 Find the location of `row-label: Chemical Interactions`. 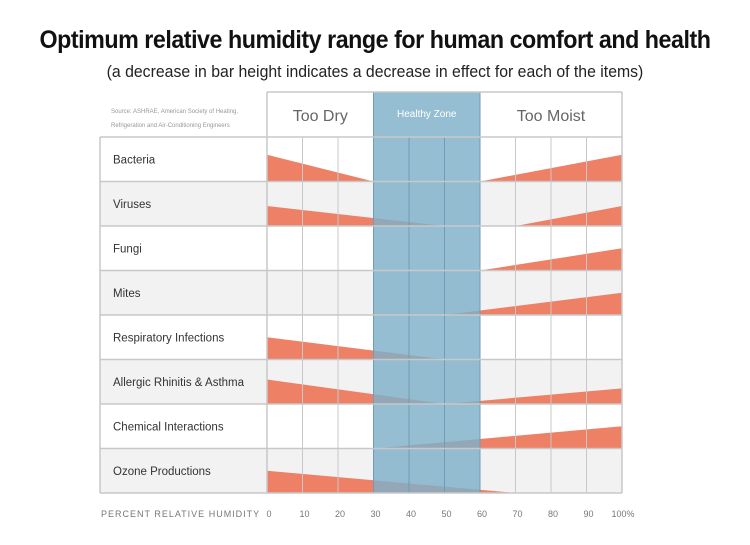

row-label: Chemical Interactions is located at coordinates (168, 427).